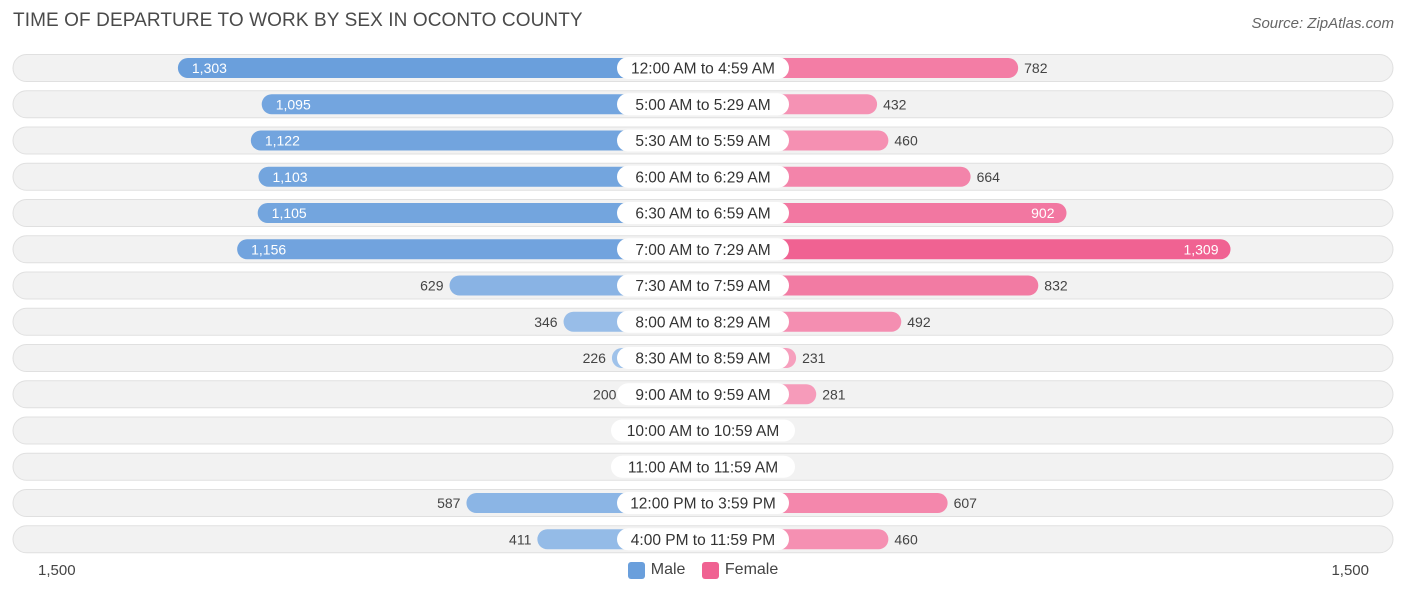  What do you see at coordinates (282, 141) in the screenshot?
I see `male-value-label: 1,122` at bounding box center [282, 141].